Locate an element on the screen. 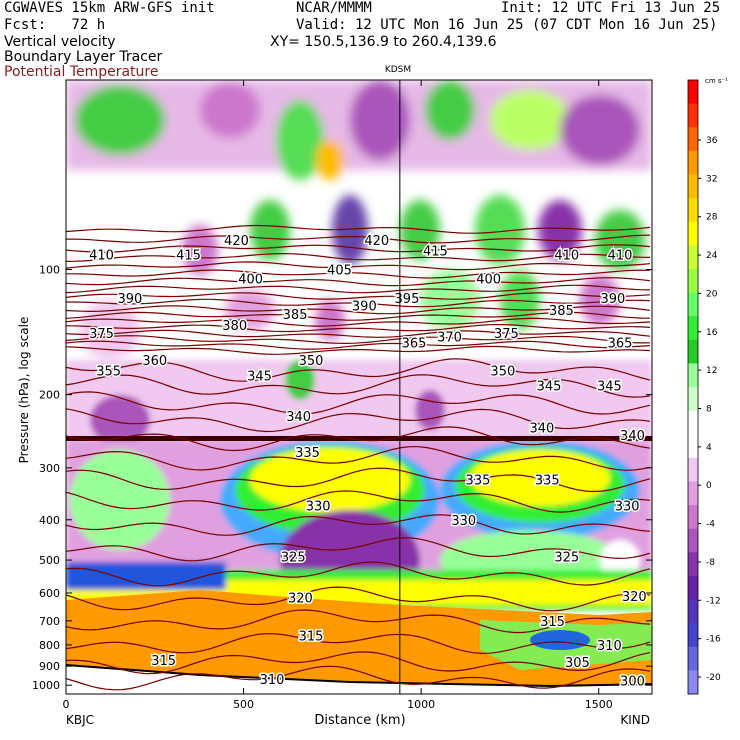 This screenshot has height=740, width=740. y-tick-label: 900 is located at coordinates (49, 666).